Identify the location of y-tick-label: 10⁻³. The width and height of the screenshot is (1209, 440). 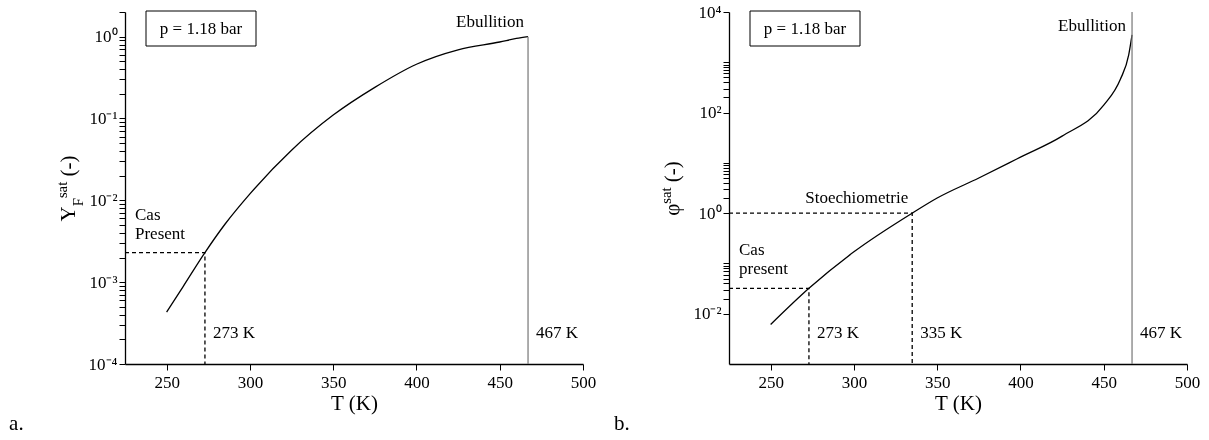
(103, 282).